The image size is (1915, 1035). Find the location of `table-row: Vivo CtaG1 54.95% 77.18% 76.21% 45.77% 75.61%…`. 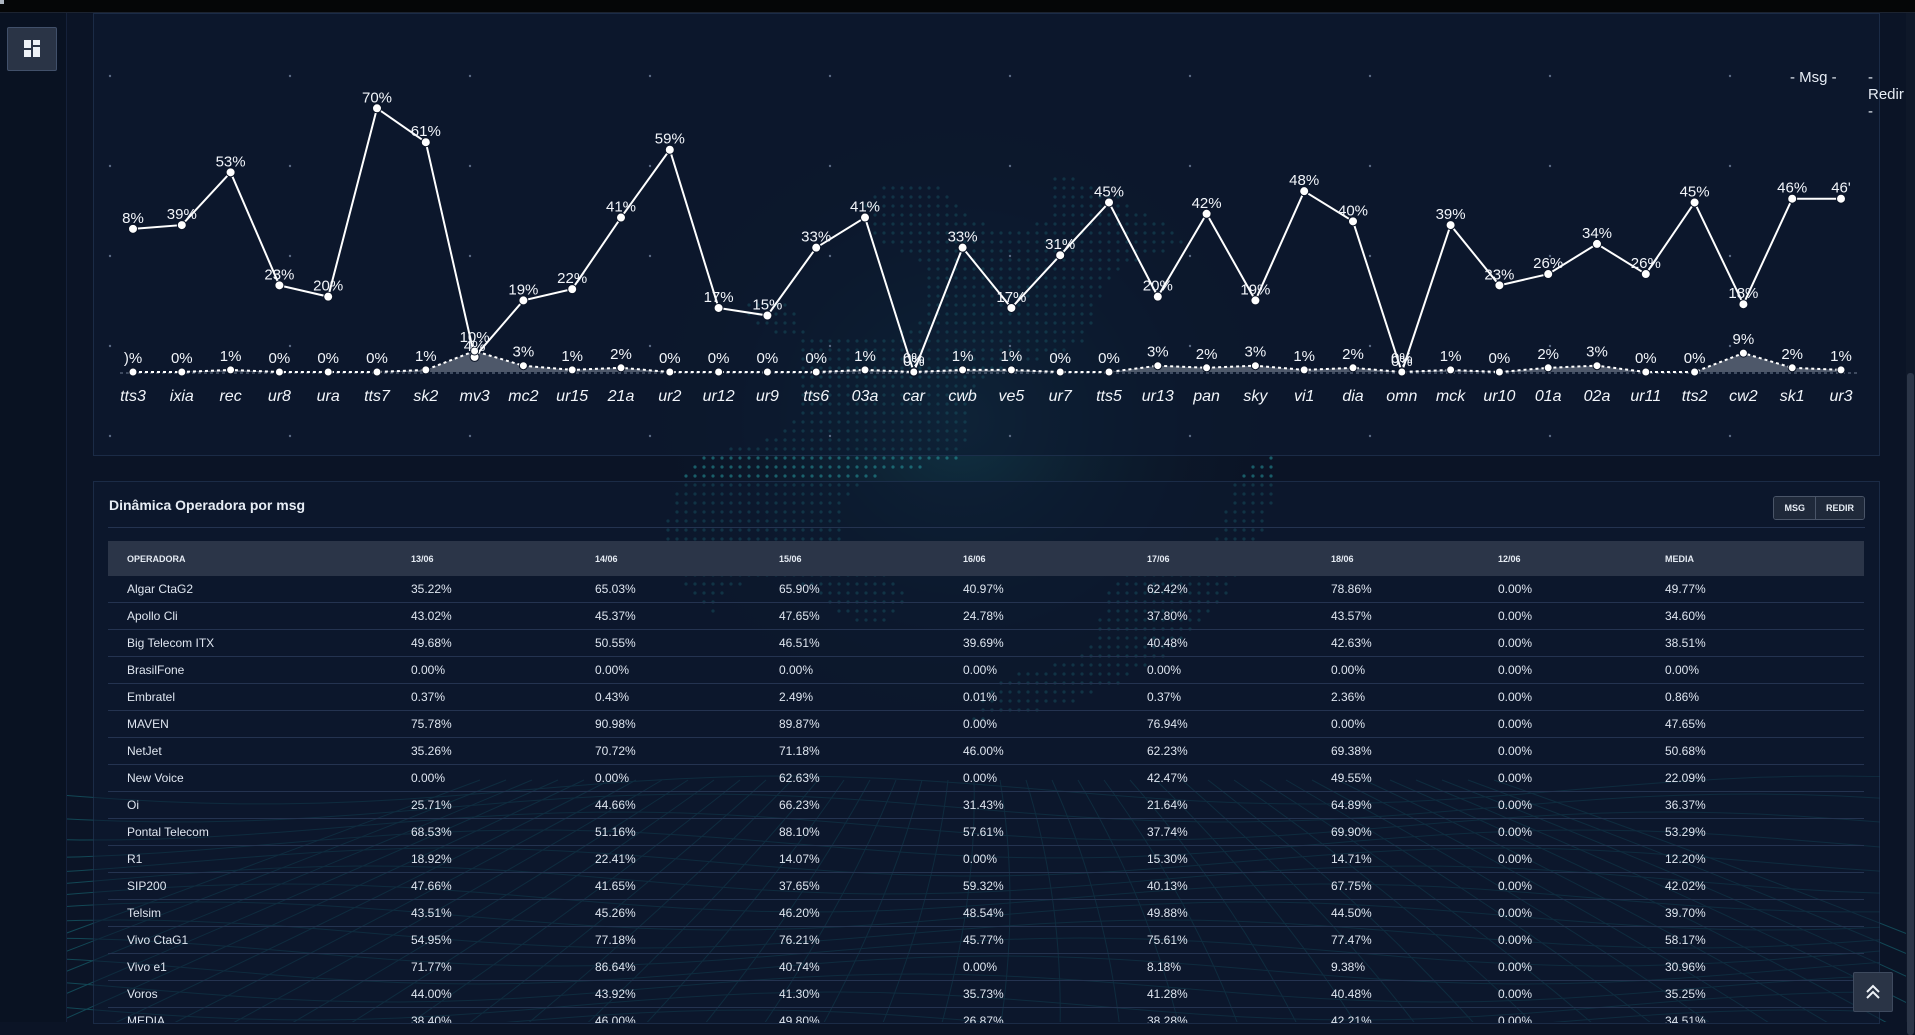

table-row: Vivo CtaG1 54.95% 77.18% 76.21% 45.77% 75.61%… is located at coordinates (986, 940).